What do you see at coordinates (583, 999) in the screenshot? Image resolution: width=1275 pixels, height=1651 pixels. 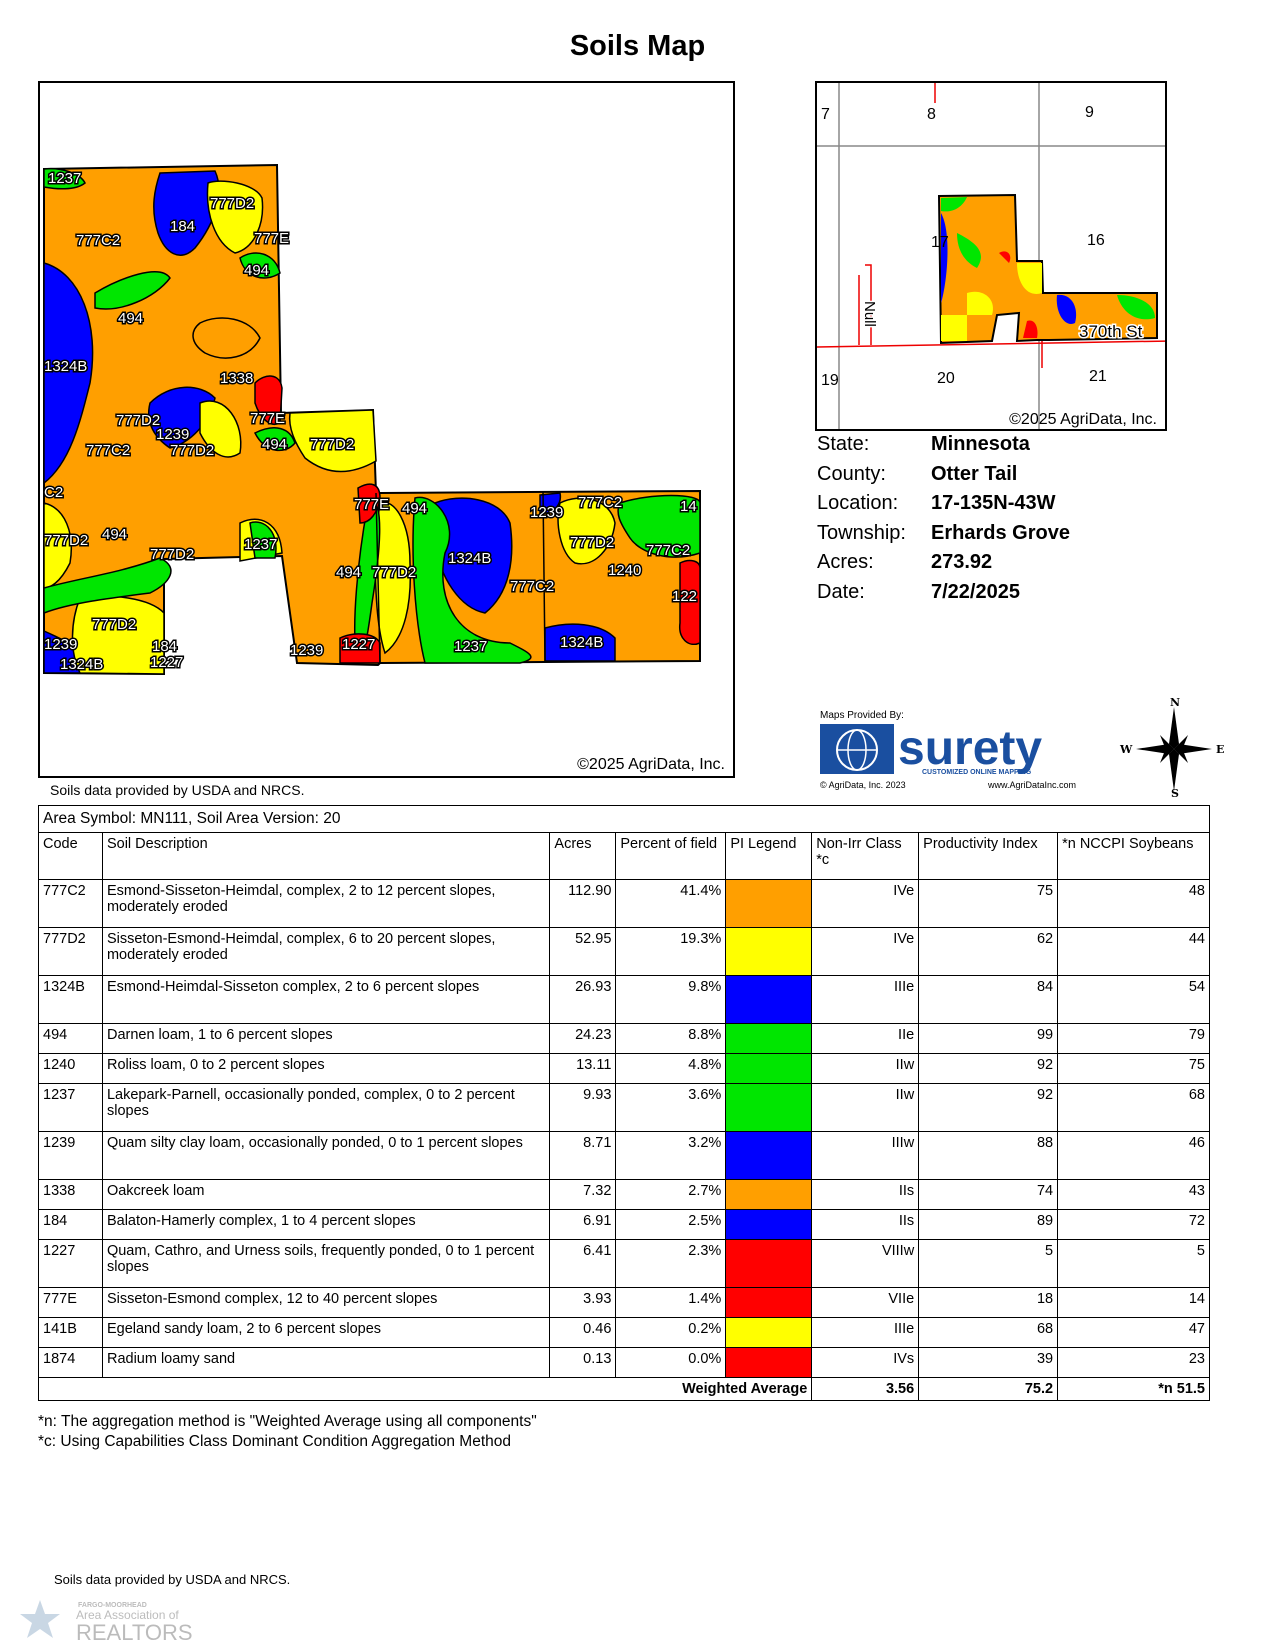 I see `soil-acres: 26.93` at bounding box center [583, 999].